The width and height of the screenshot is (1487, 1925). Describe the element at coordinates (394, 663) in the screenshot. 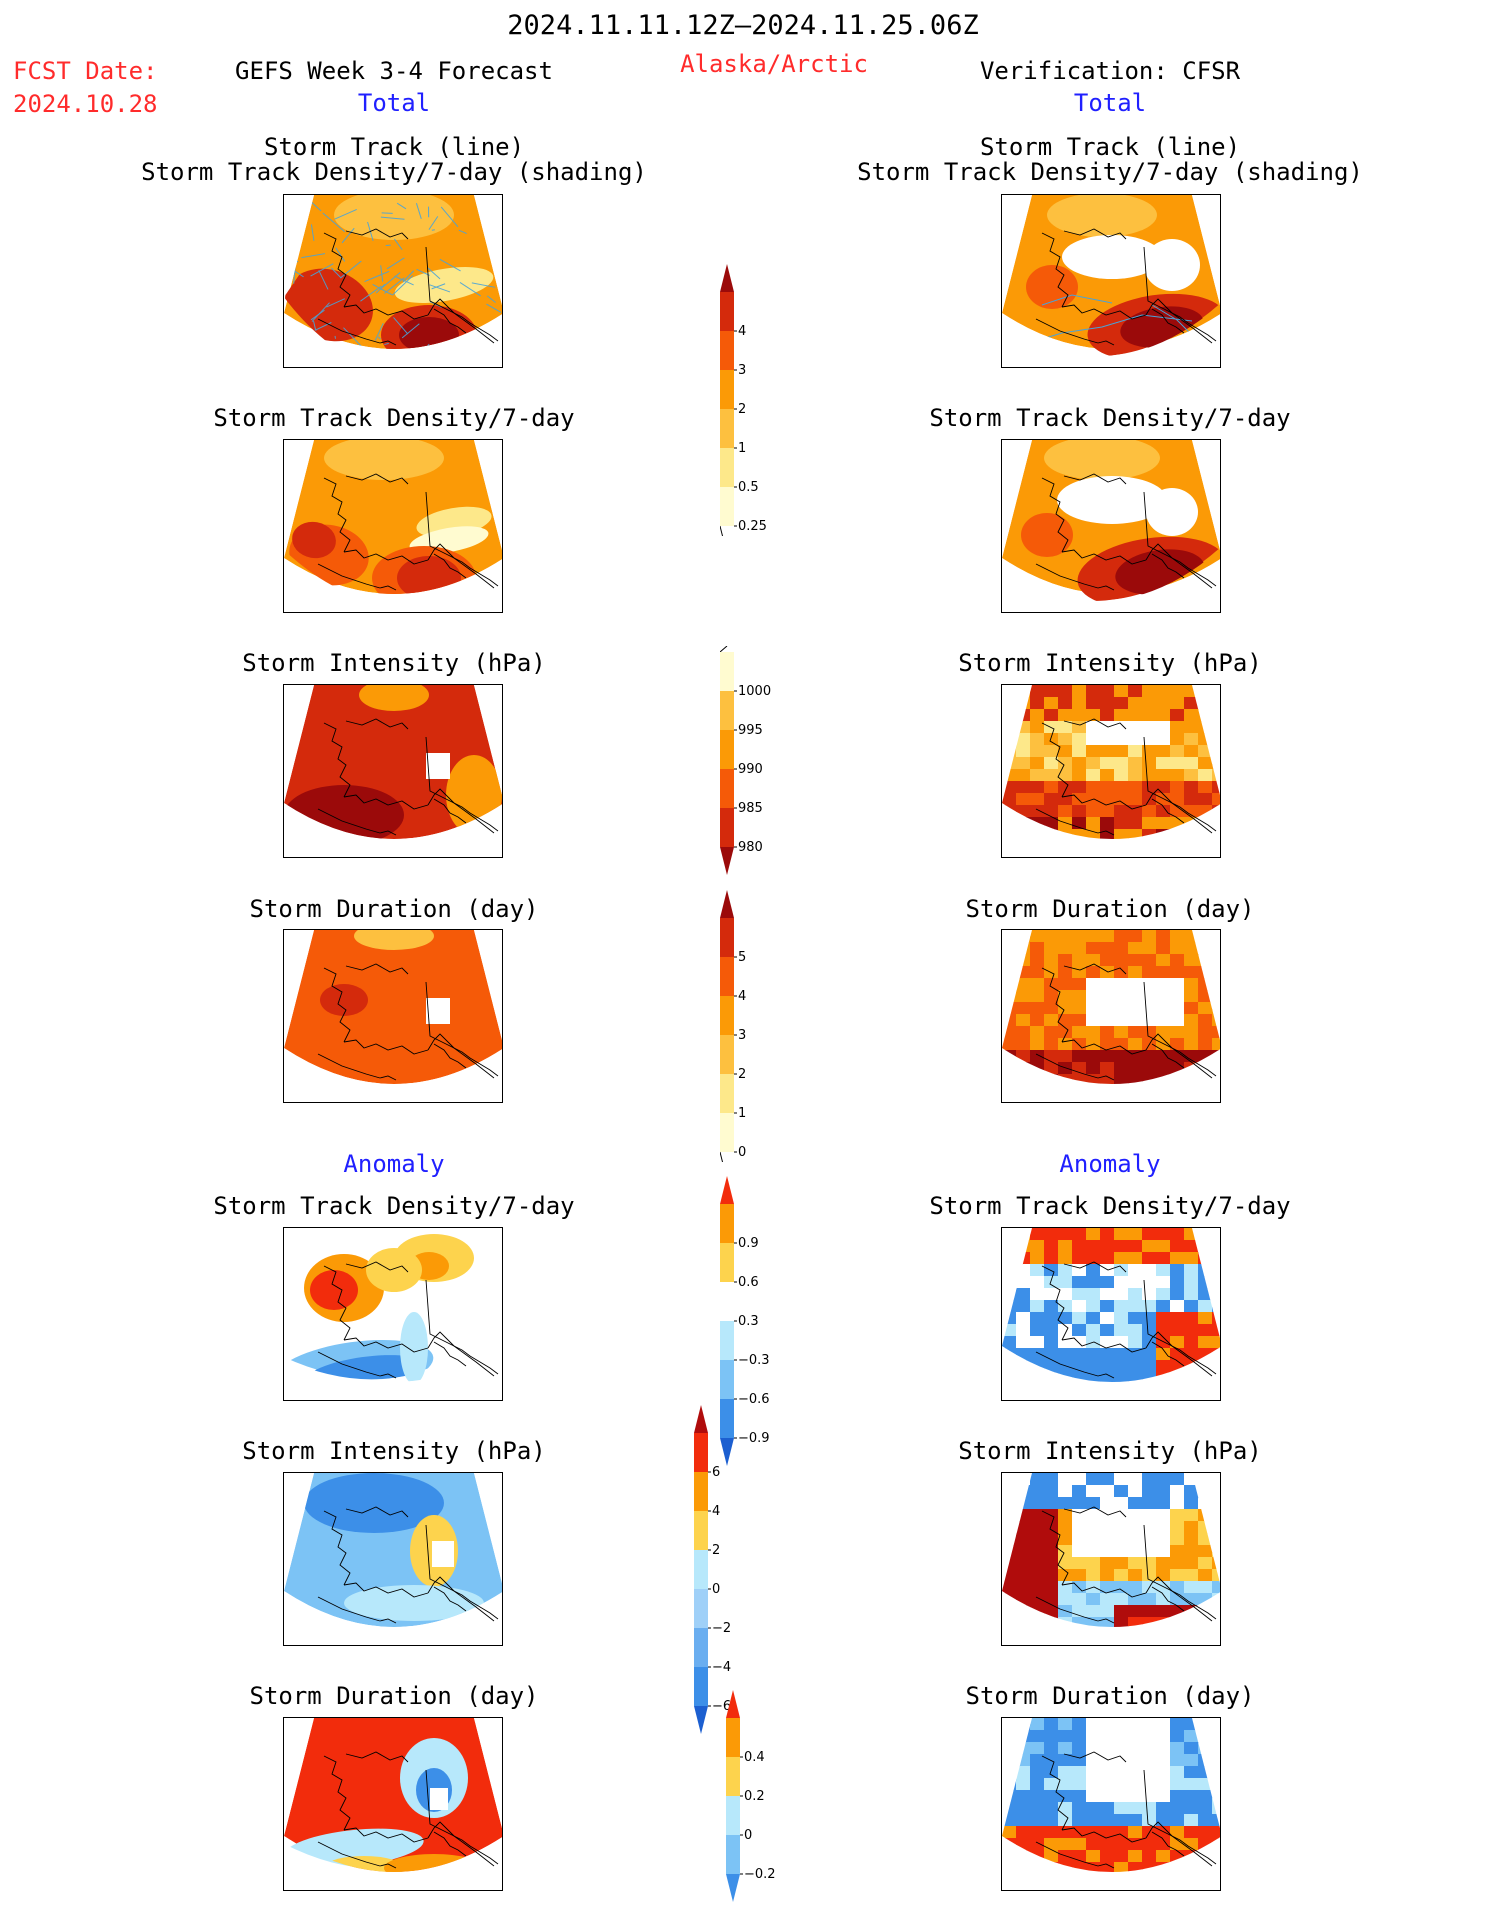

I see `panel-title-intensity-left: Storm Intensity (hPa)` at that location.